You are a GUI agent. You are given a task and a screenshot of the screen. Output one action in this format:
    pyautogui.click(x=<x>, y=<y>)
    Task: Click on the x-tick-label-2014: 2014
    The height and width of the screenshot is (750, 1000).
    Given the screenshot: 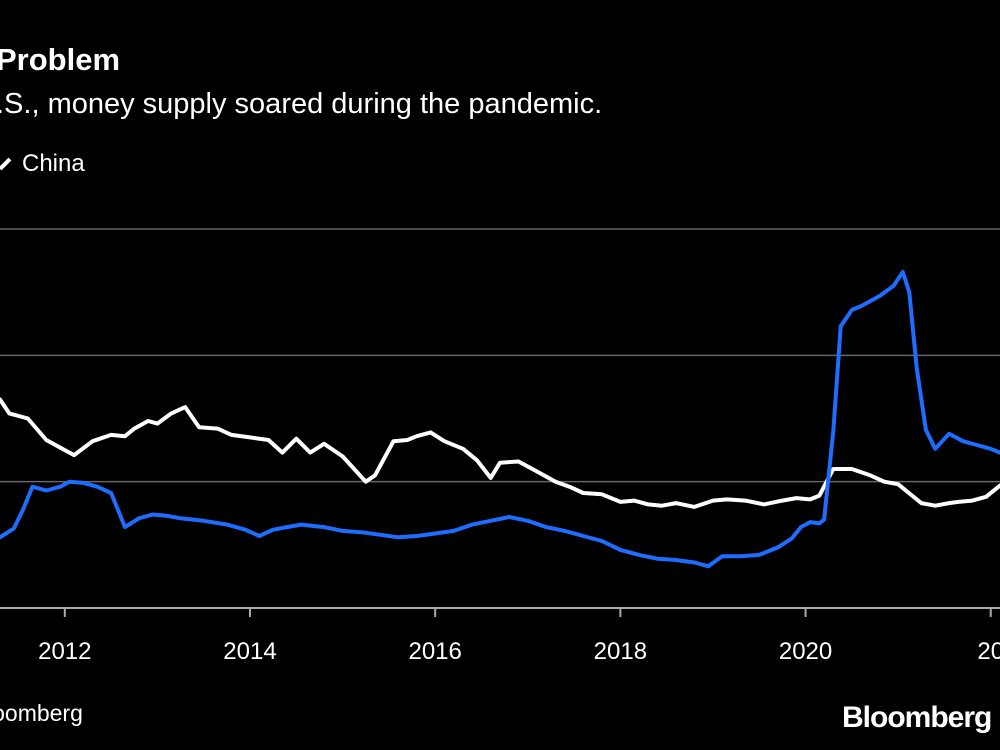 What is the action you would take?
    pyautogui.click(x=249, y=651)
    